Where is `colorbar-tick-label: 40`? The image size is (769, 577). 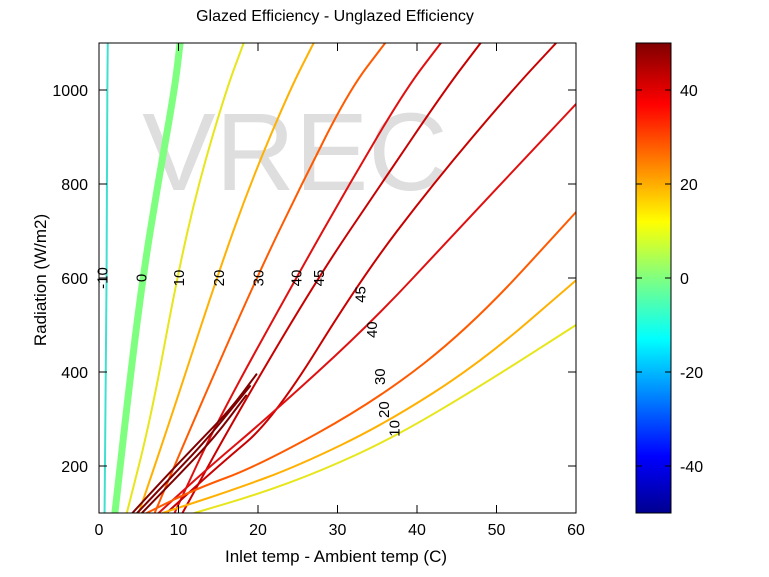 colorbar-tick-label: 40 is located at coordinates (689, 91).